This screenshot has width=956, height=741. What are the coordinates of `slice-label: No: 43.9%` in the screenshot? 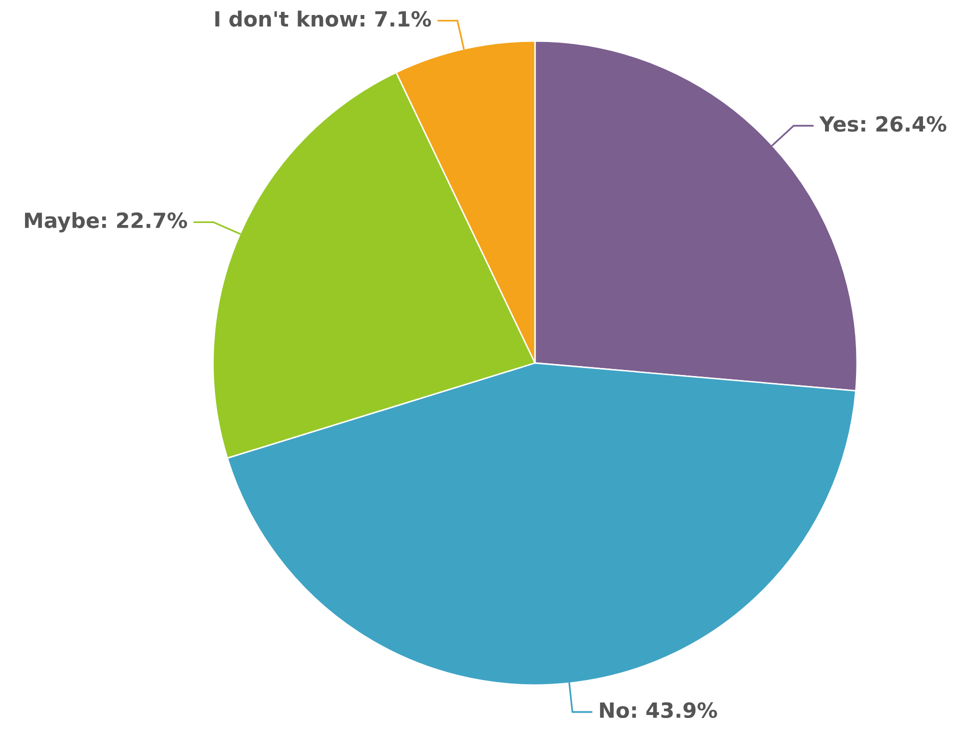 It's located at (659, 710).